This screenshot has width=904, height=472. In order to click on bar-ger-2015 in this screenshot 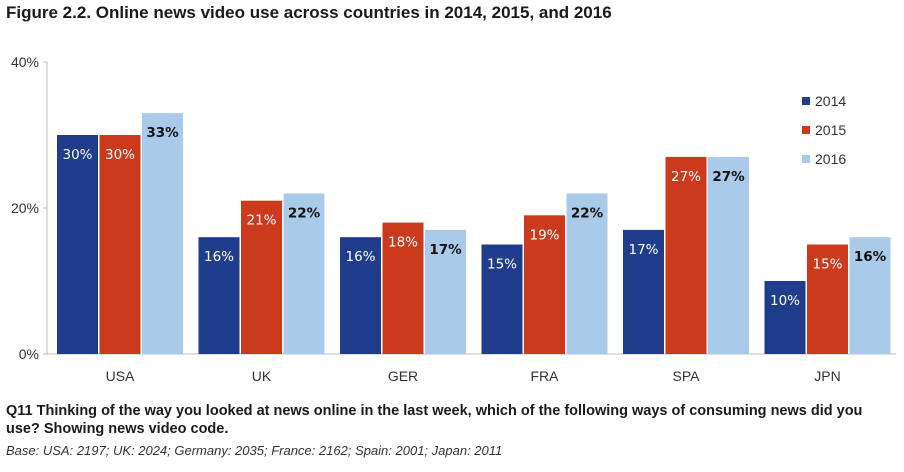, I will do `click(403, 288)`.